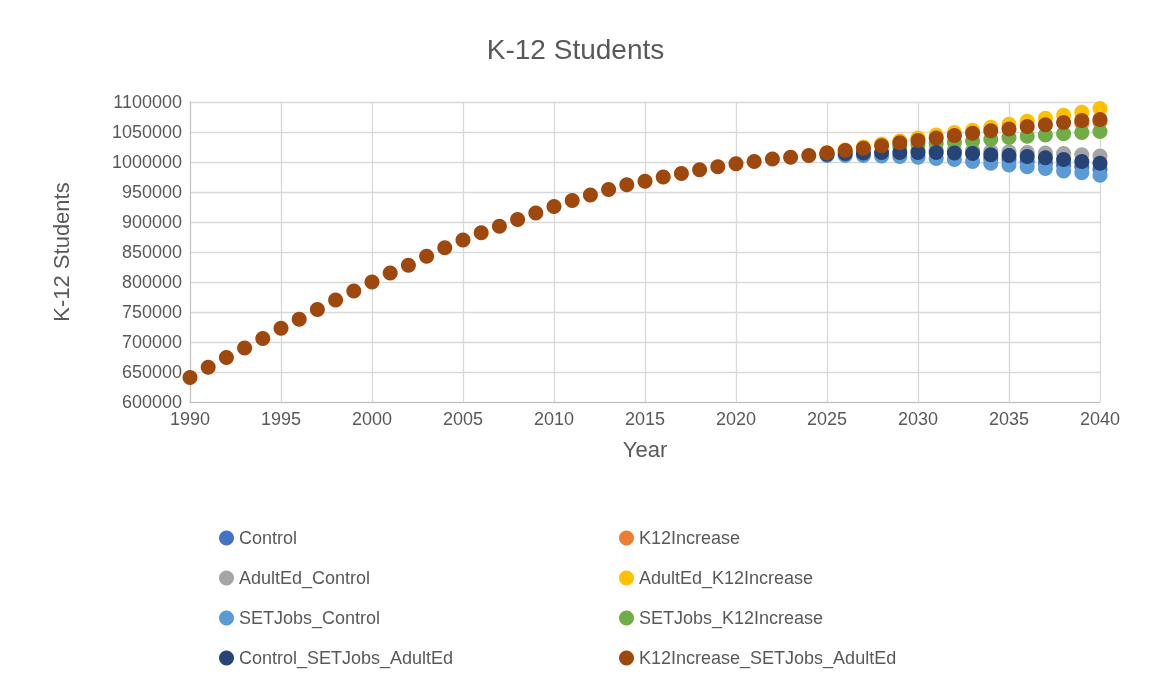  What do you see at coordinates (346, 658) in the screenshot?
I see `legend-label: Control_SETJobs_AdultEd` at bounding box center [346, 658].